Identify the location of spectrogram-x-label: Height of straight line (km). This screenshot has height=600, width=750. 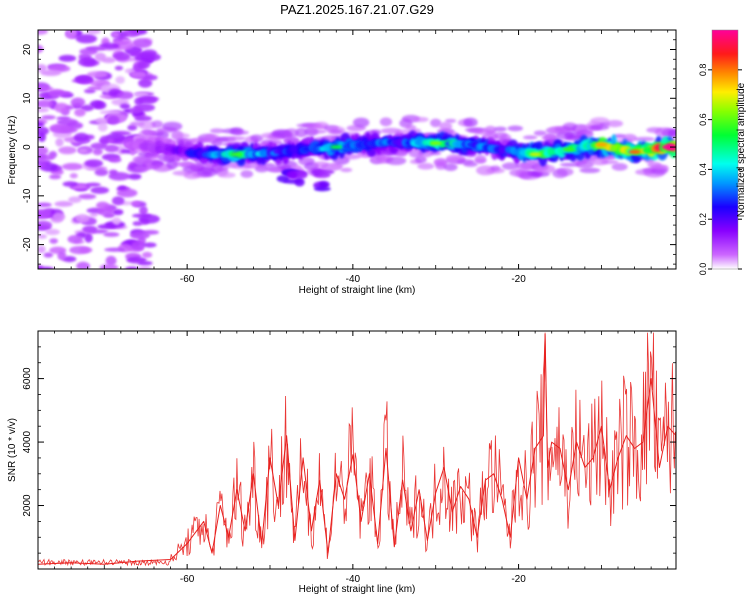
(357, 290).